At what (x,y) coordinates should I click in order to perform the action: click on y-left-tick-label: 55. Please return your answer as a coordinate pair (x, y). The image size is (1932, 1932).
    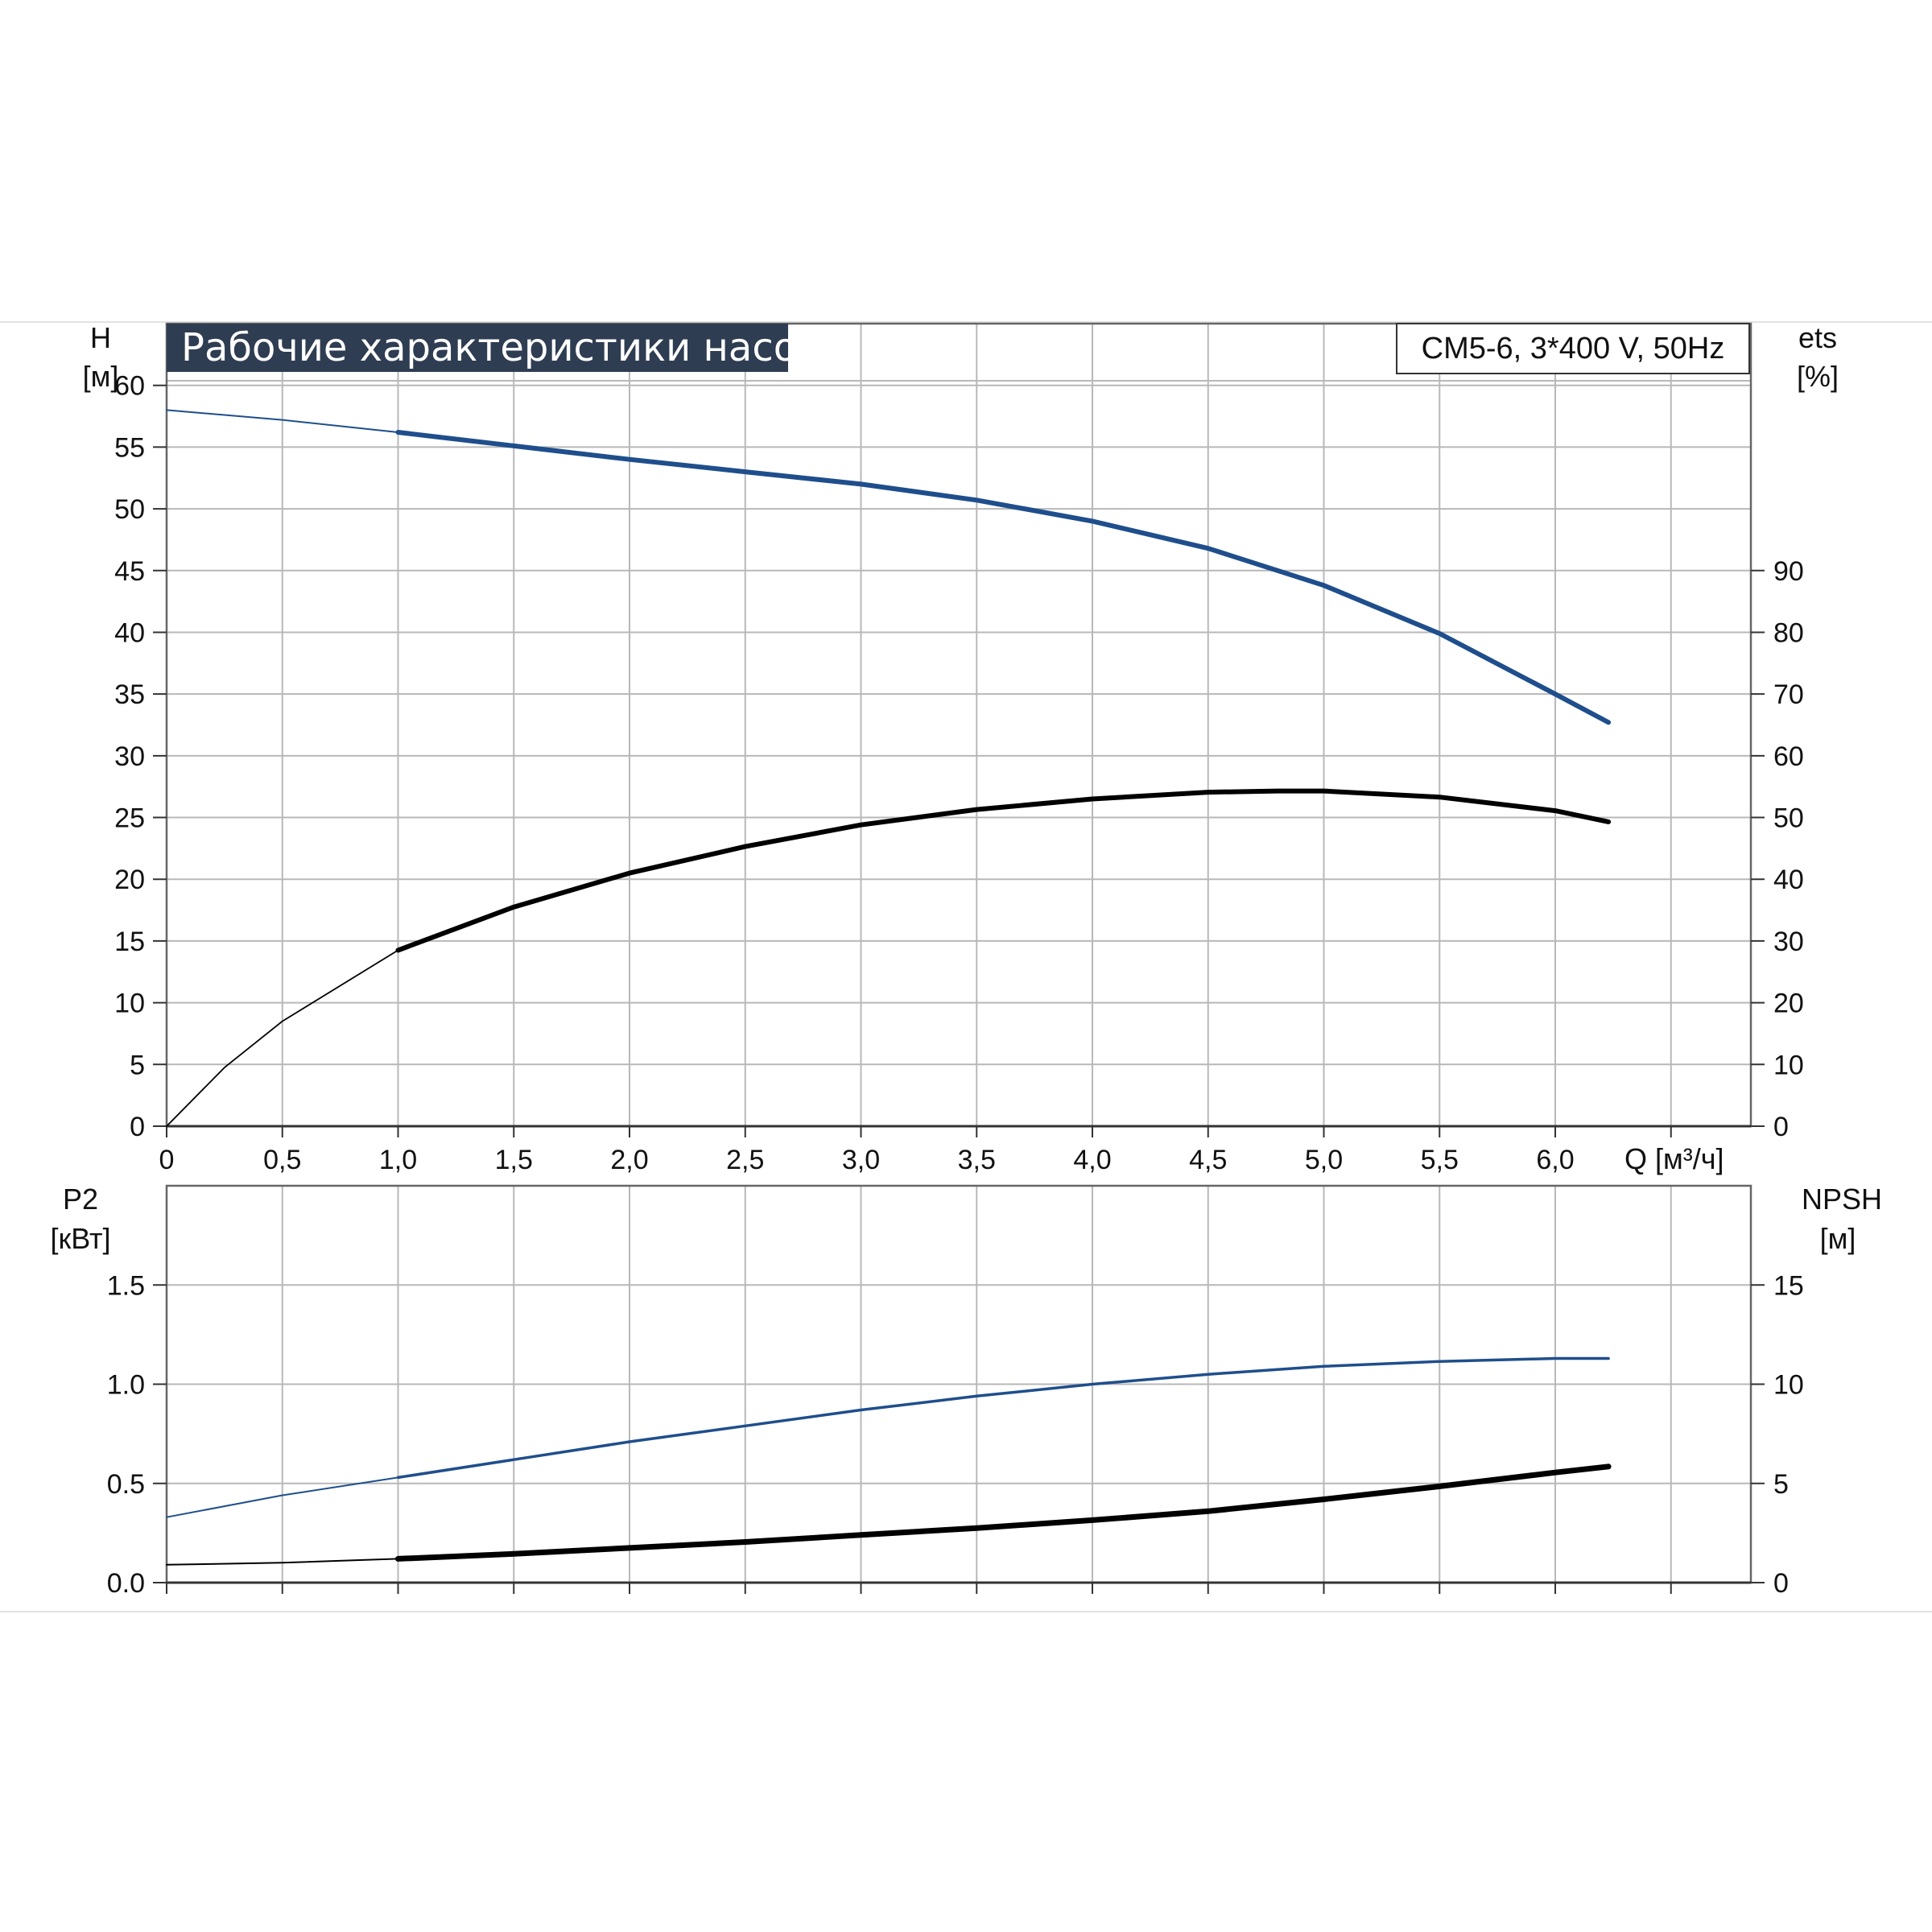
    Looking at the image, I should click on (129, 447).